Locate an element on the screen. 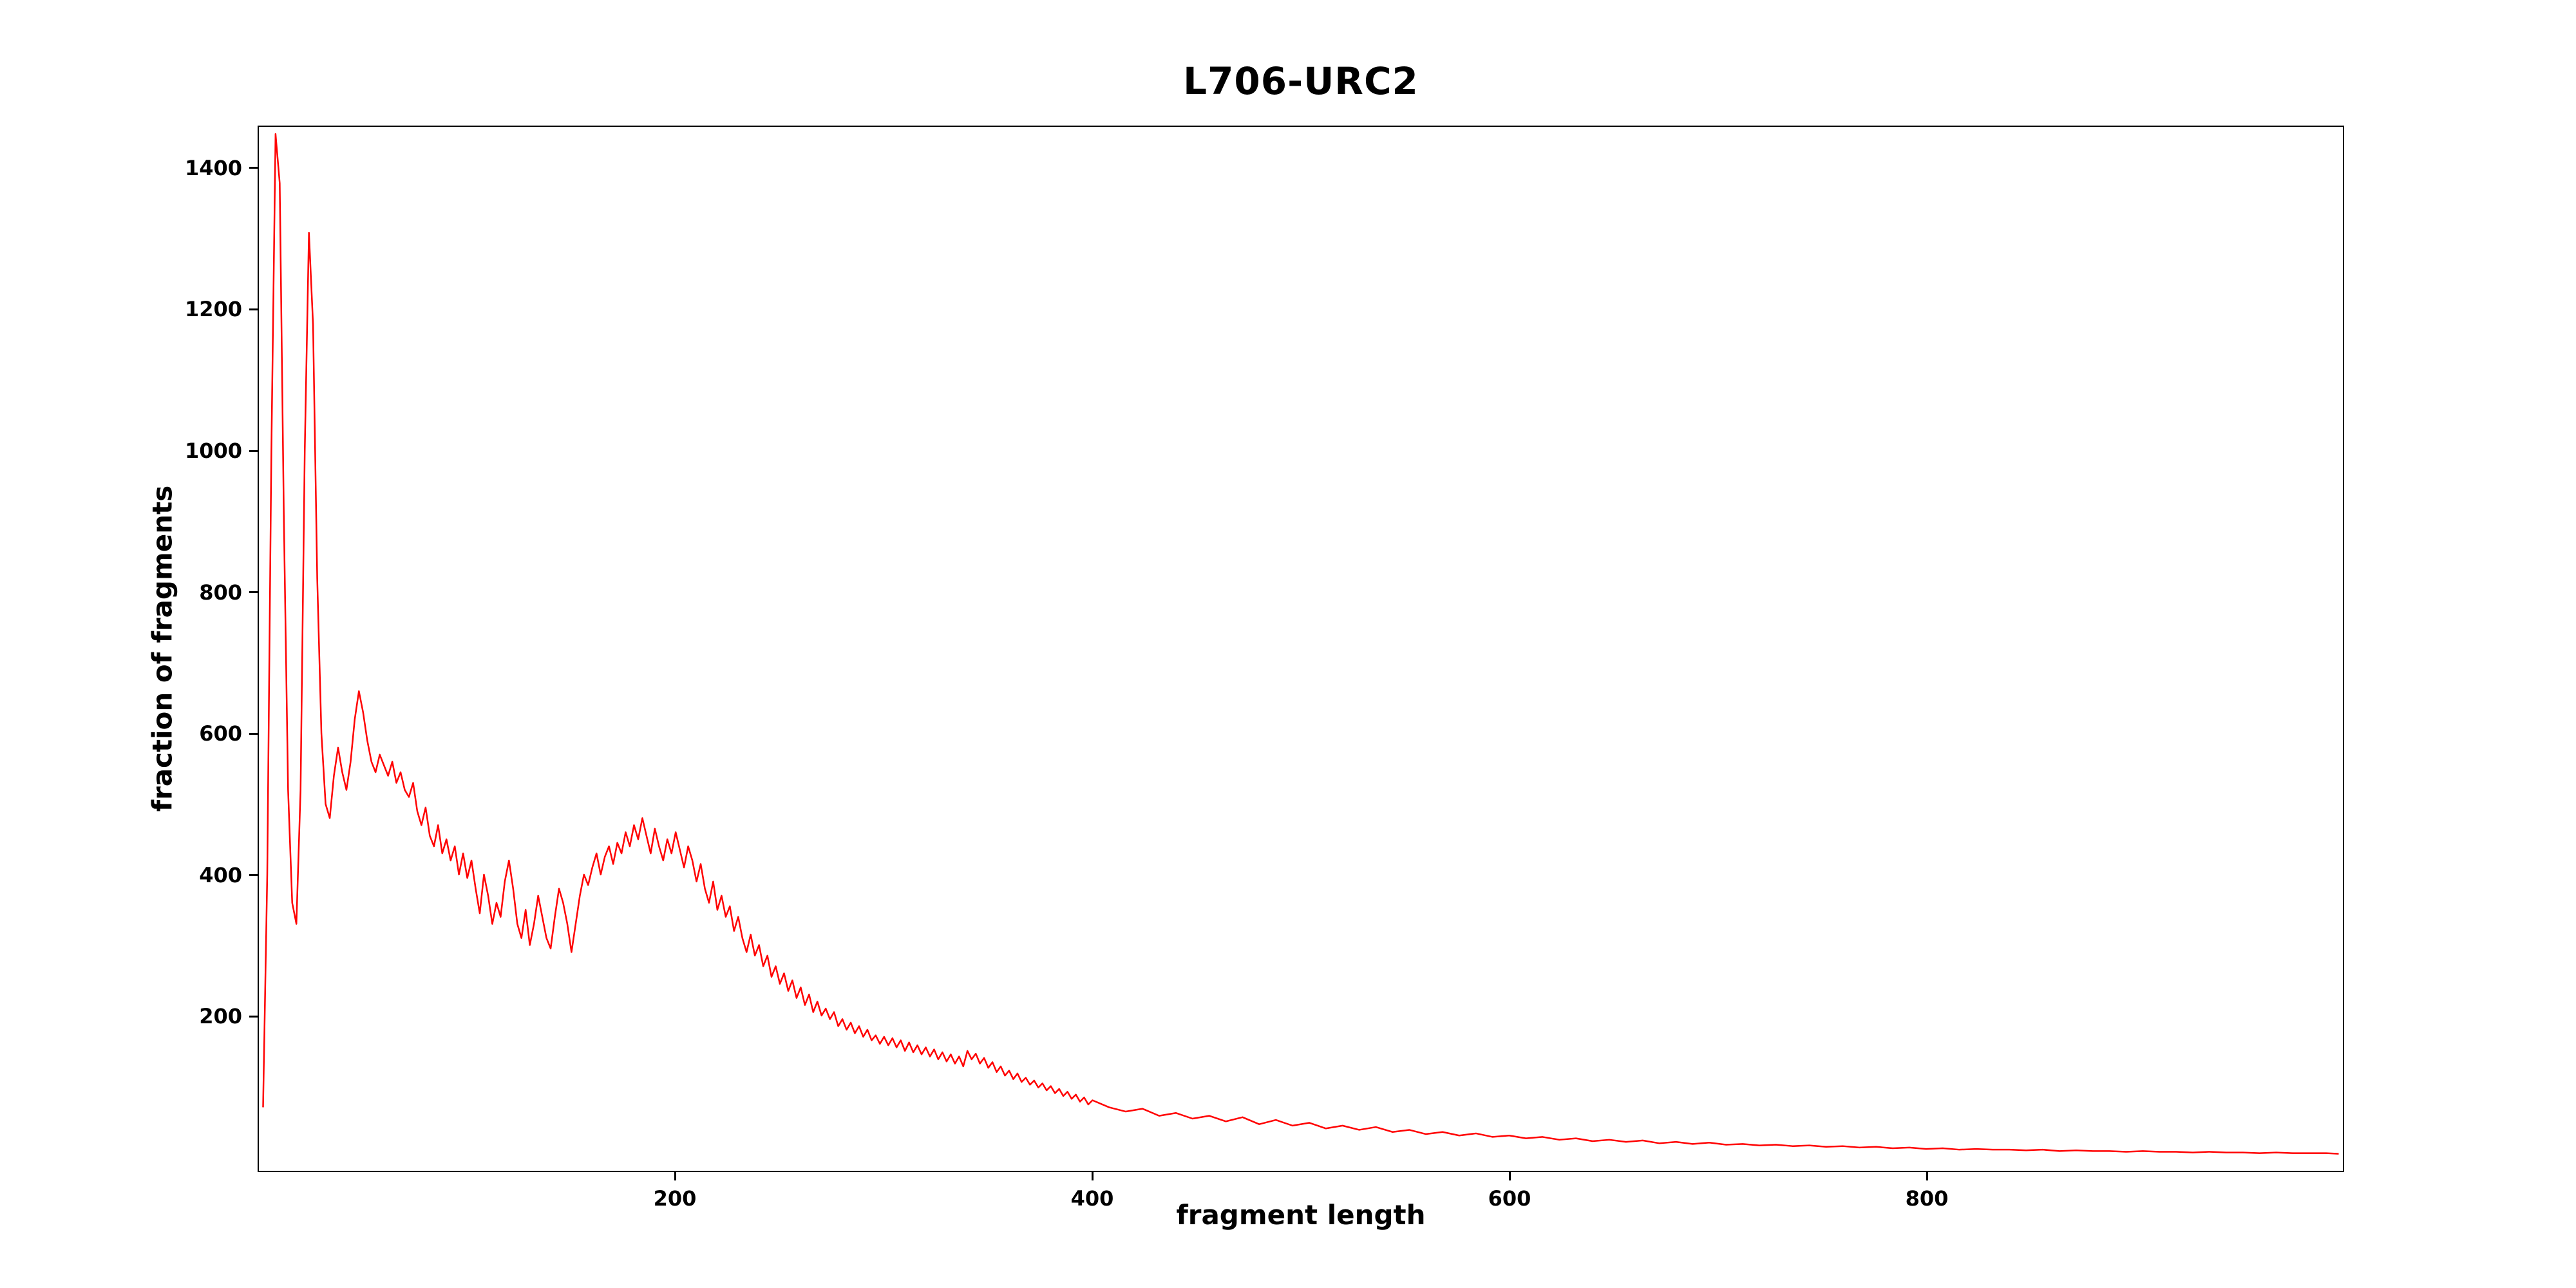  x-tick-label: 200 is located at coordinates (675, 1198).